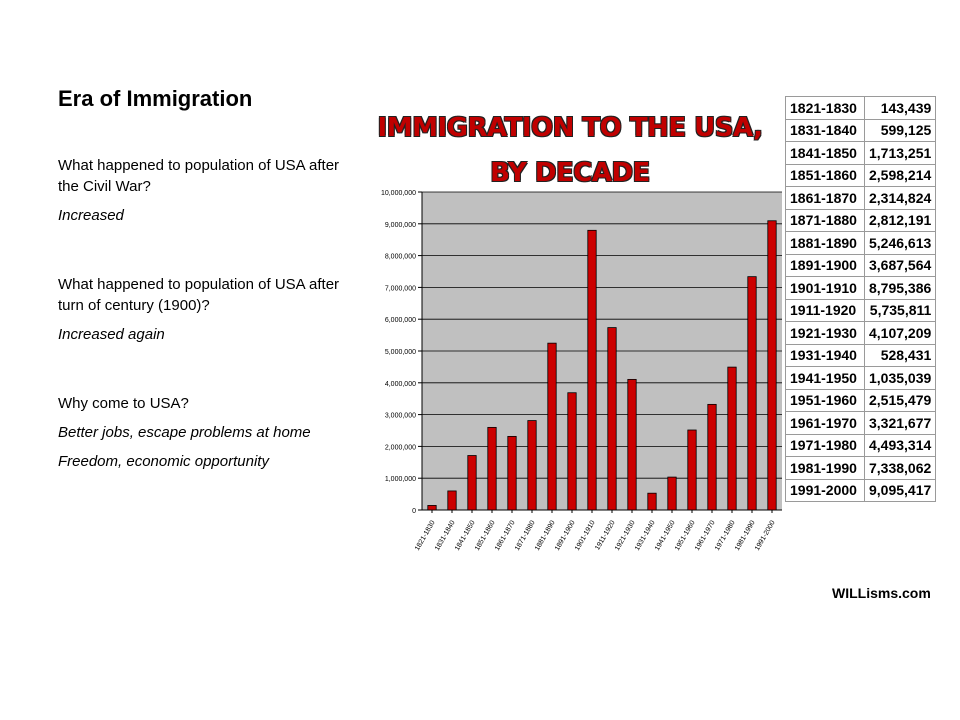 This screenshot has width=960, height=720. Describe the element at coordinates (900, 265) in the screenshot. I see `immigrants-cell: 3,687,564` at that location.